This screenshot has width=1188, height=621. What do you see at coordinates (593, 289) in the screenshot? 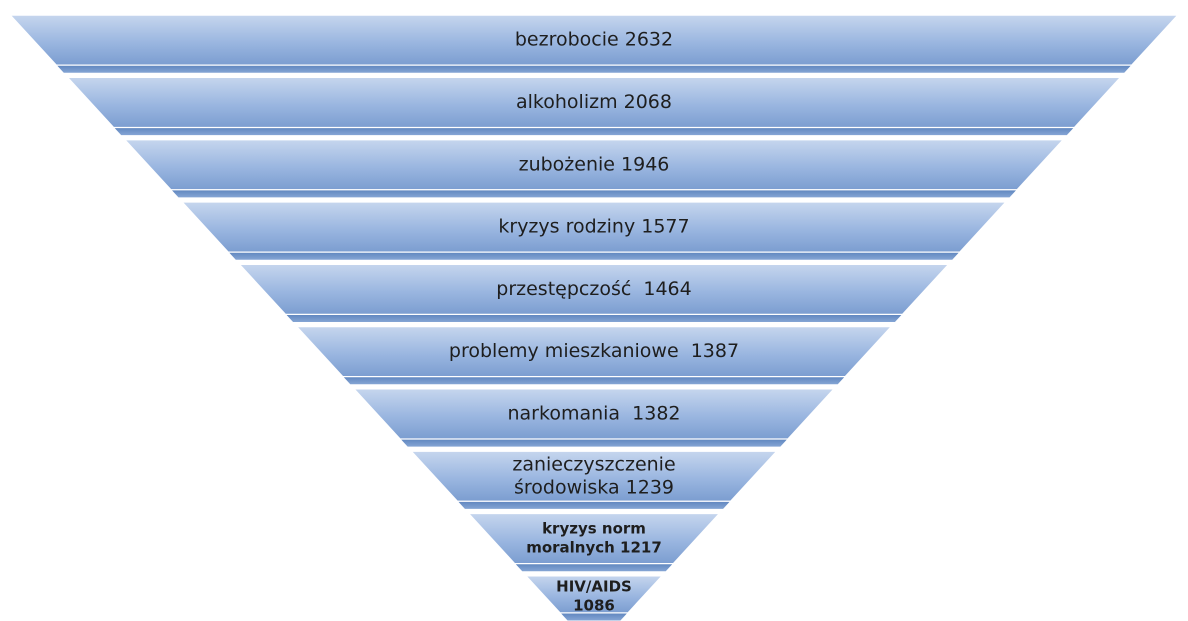
I see `level-label: przestępczość 1464` at bounding box center [593, 289].